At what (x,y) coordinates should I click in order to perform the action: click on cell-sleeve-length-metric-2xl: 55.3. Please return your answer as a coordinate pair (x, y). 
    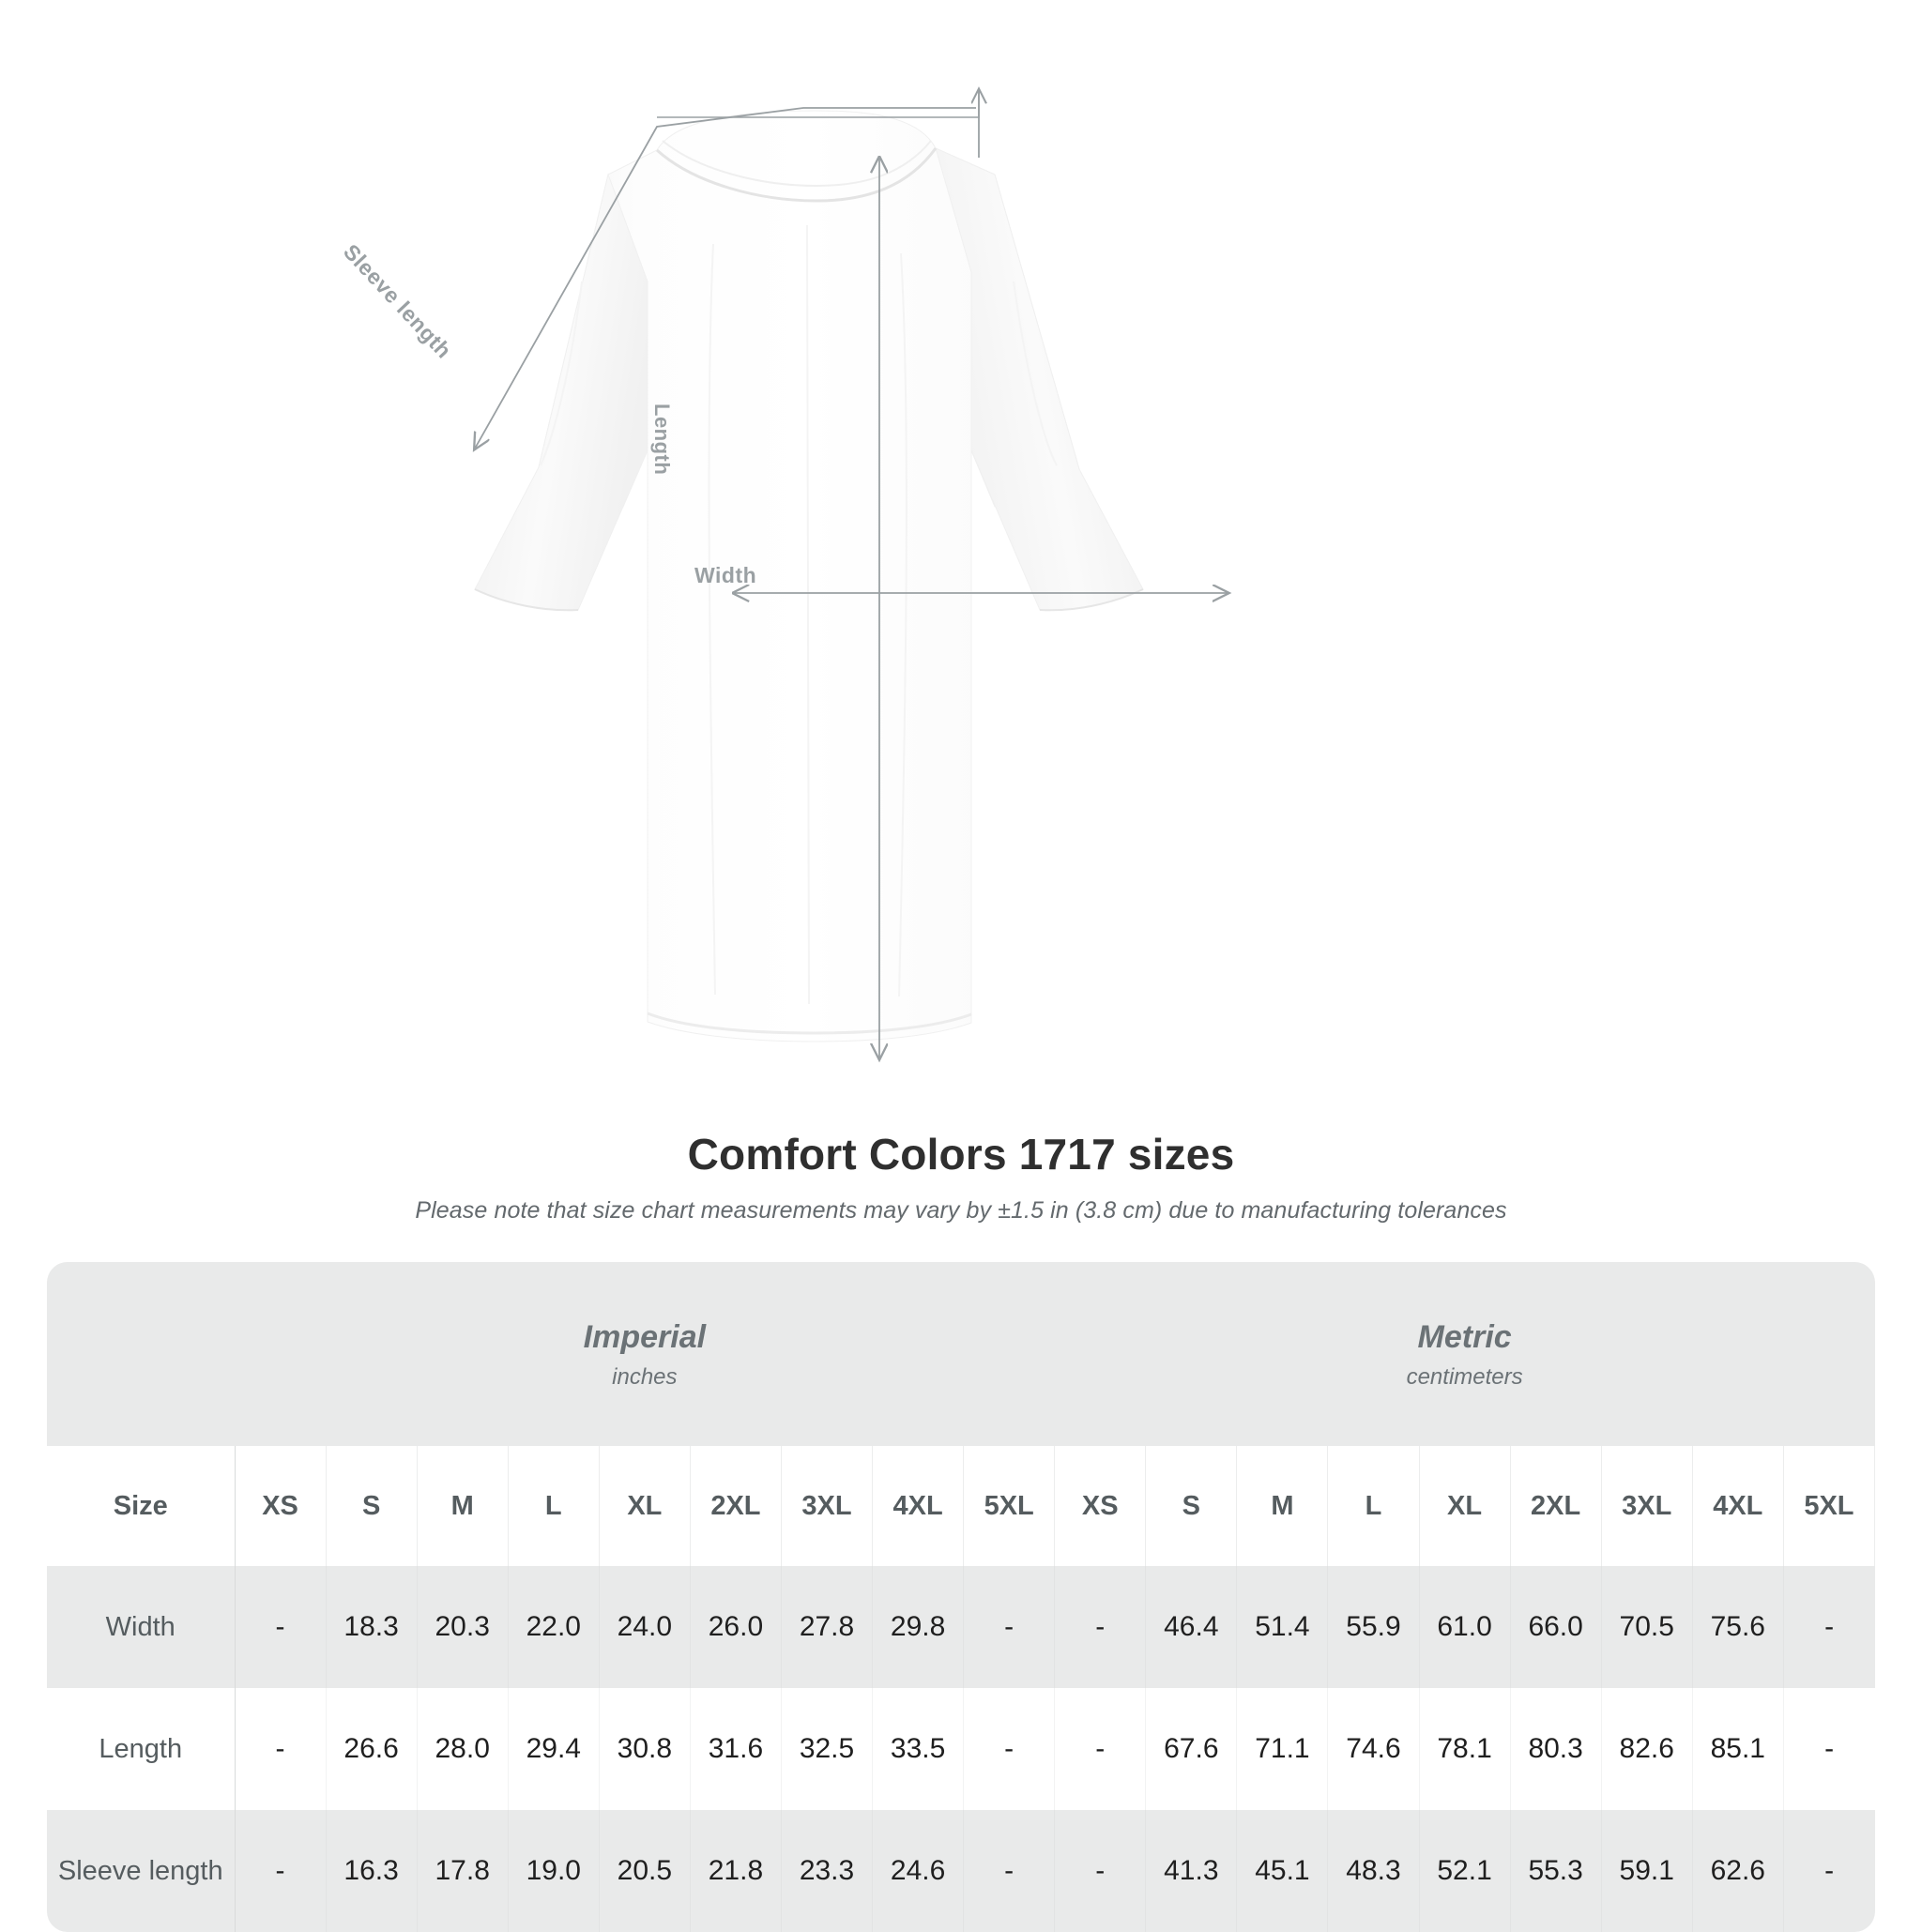
    Looking at the image, I should click on (1556, 1871).